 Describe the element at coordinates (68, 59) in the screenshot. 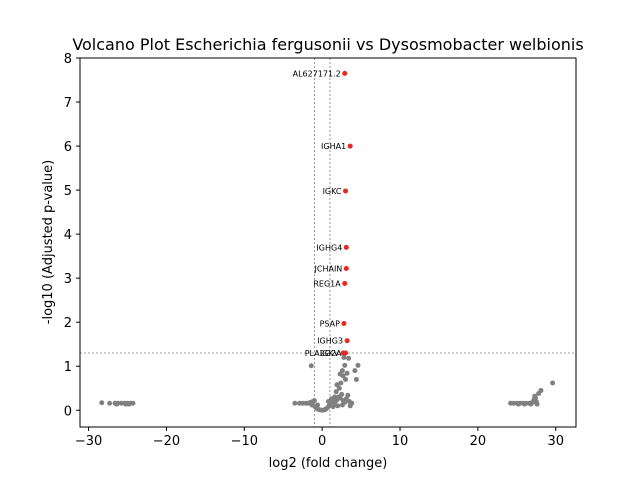

I see `y-tick-label: 8` at that location.